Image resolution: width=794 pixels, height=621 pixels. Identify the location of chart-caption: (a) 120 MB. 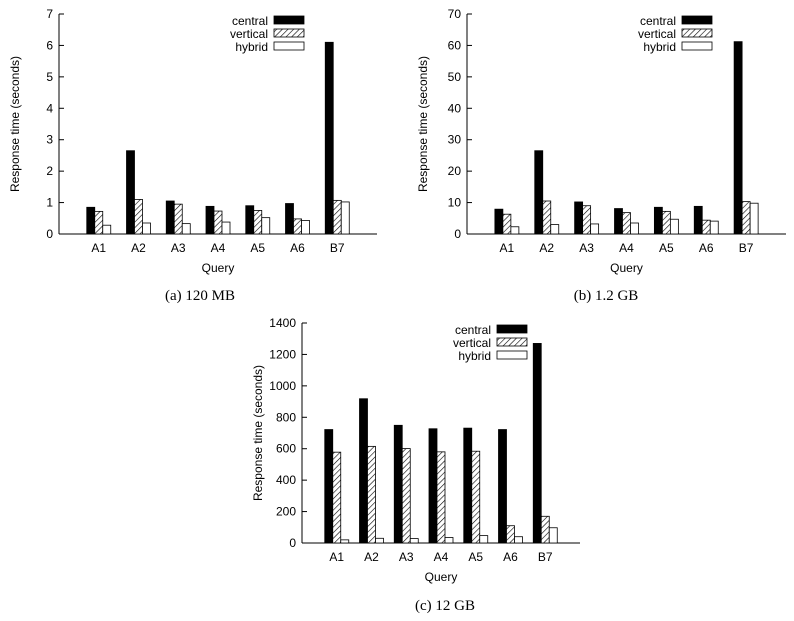
(200, 296).